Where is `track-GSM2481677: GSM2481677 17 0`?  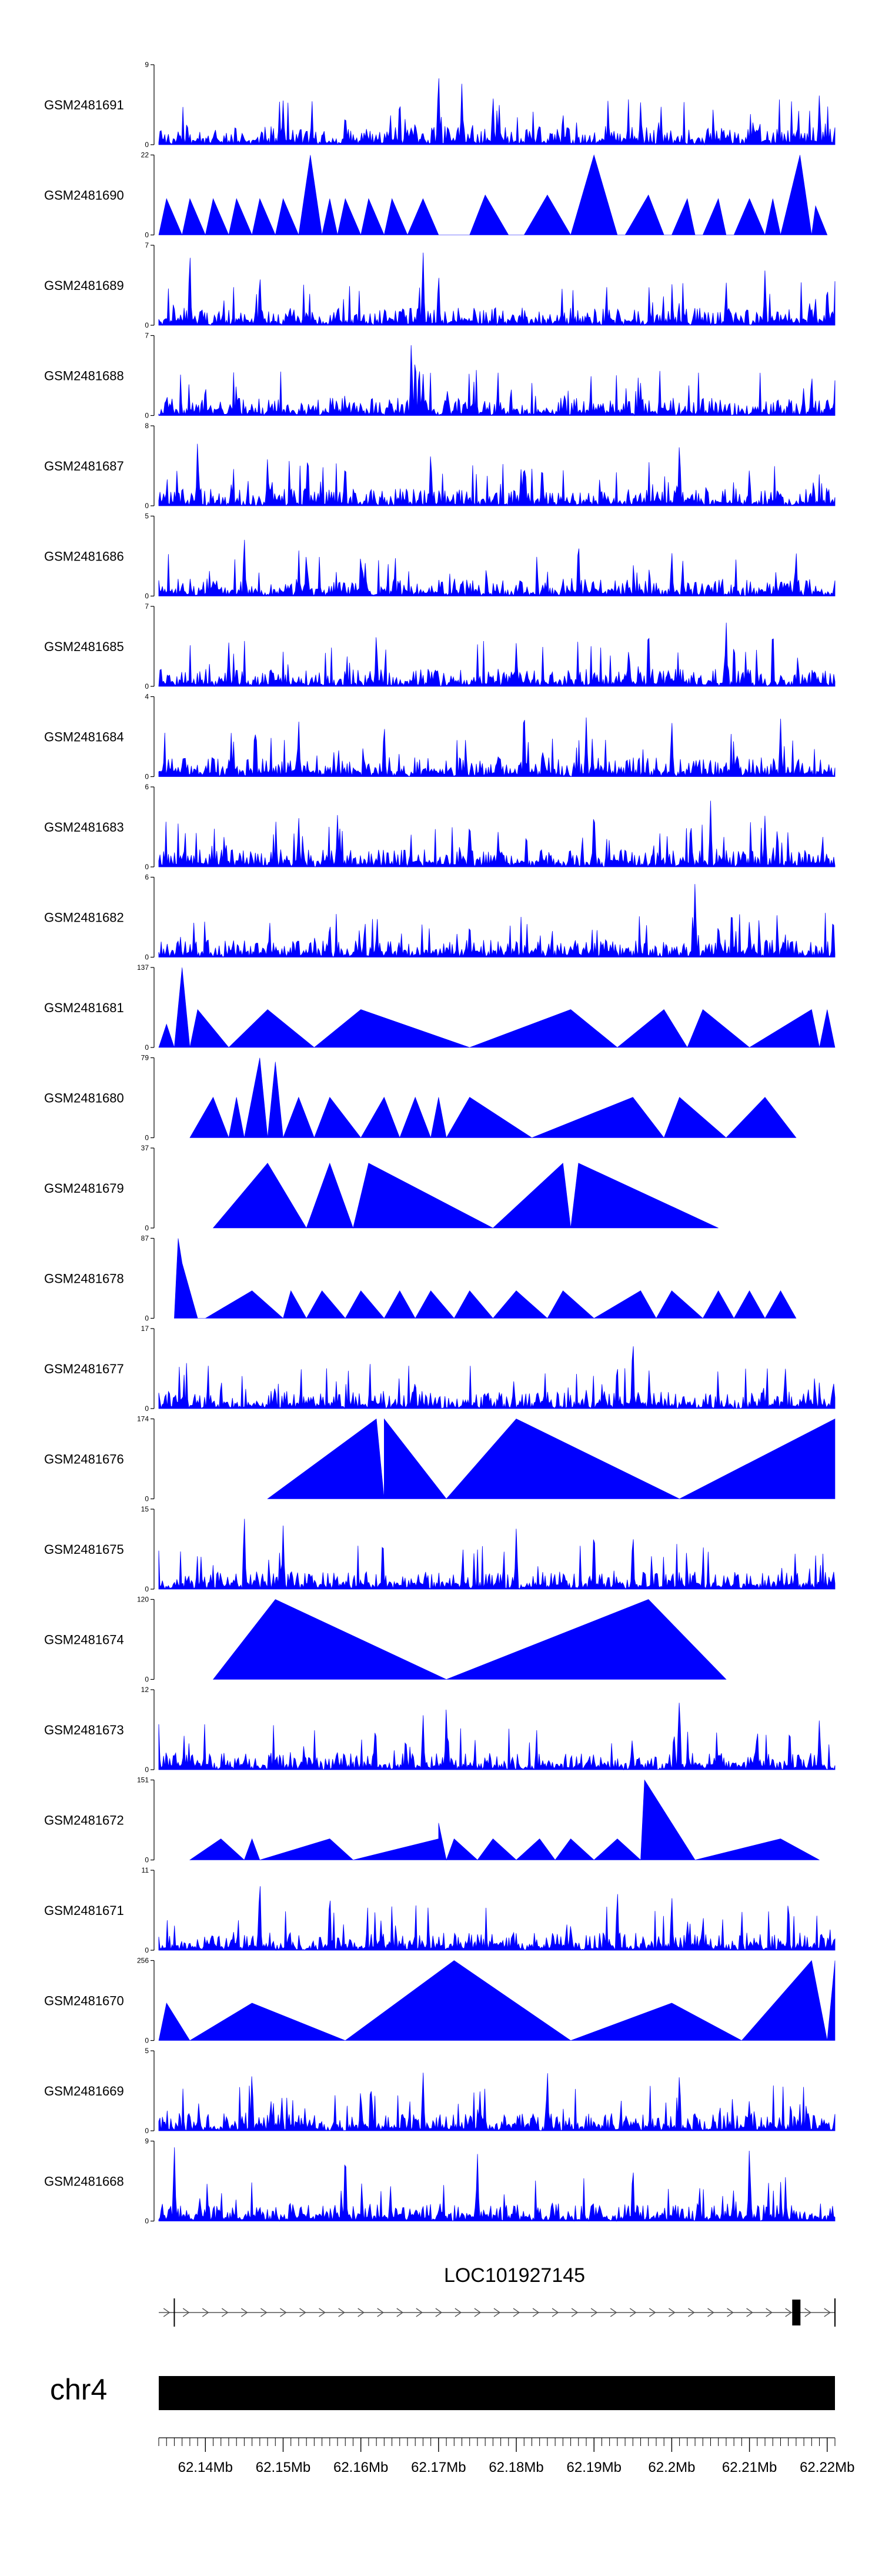 track-GSM2481677: GSM2481677 17 0 is located at coordinates (440, 1368).